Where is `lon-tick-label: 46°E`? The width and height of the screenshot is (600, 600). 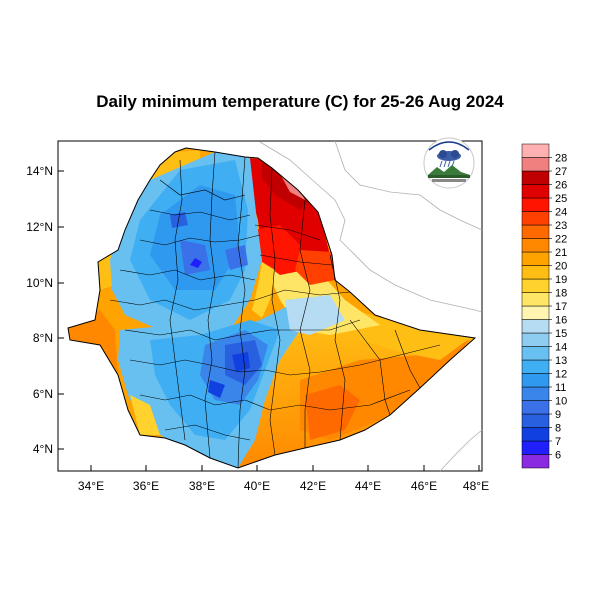 lon-tick-label: 46°E is located at coordinates (424, 486).